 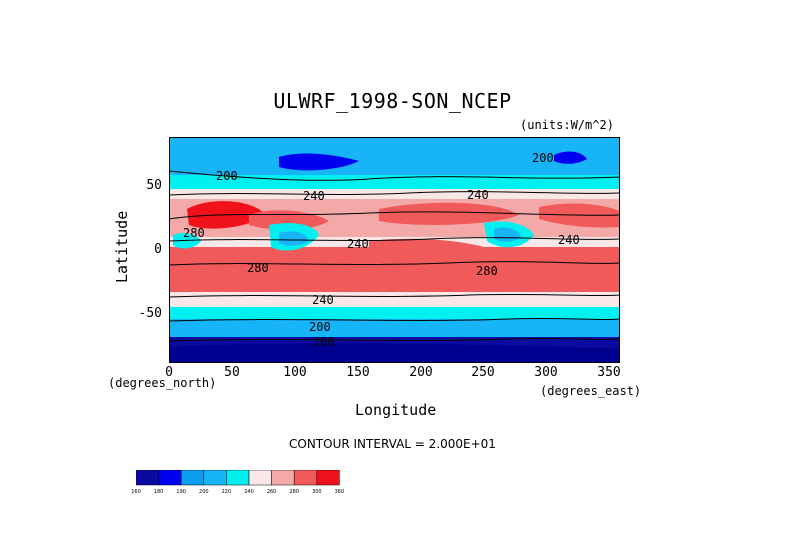 What do you see at coordinates (394, 175) in the screenshot?
I see `contour-line-200n` at bounding box center [394, 175].